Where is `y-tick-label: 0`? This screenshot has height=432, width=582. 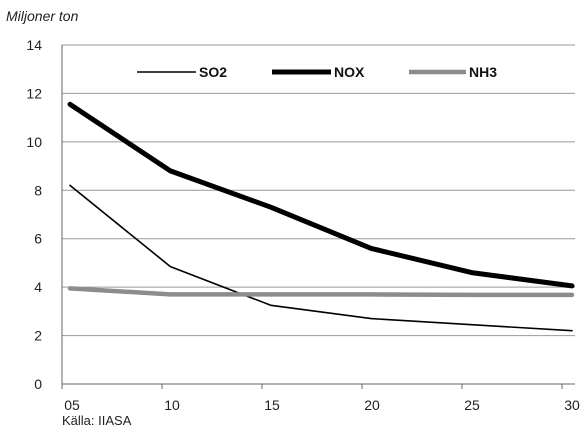 y-tick-label: 0 is located at coordinates (38, 384).